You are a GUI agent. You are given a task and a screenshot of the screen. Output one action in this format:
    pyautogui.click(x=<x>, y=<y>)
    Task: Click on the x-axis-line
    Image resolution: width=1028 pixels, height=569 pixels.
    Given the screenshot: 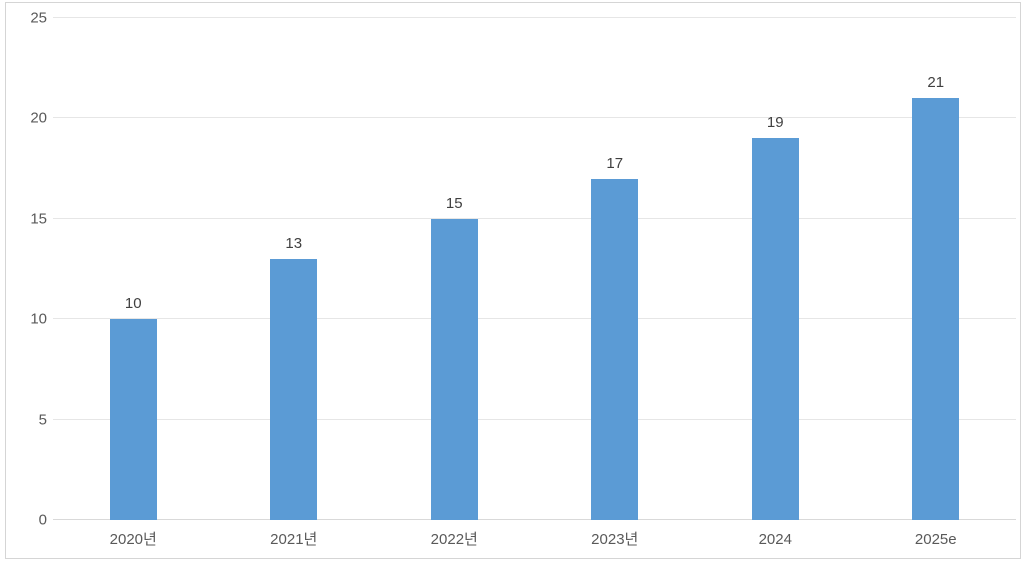 What is the action you would take?
    pyautogui.click(x=534, y=519)
    